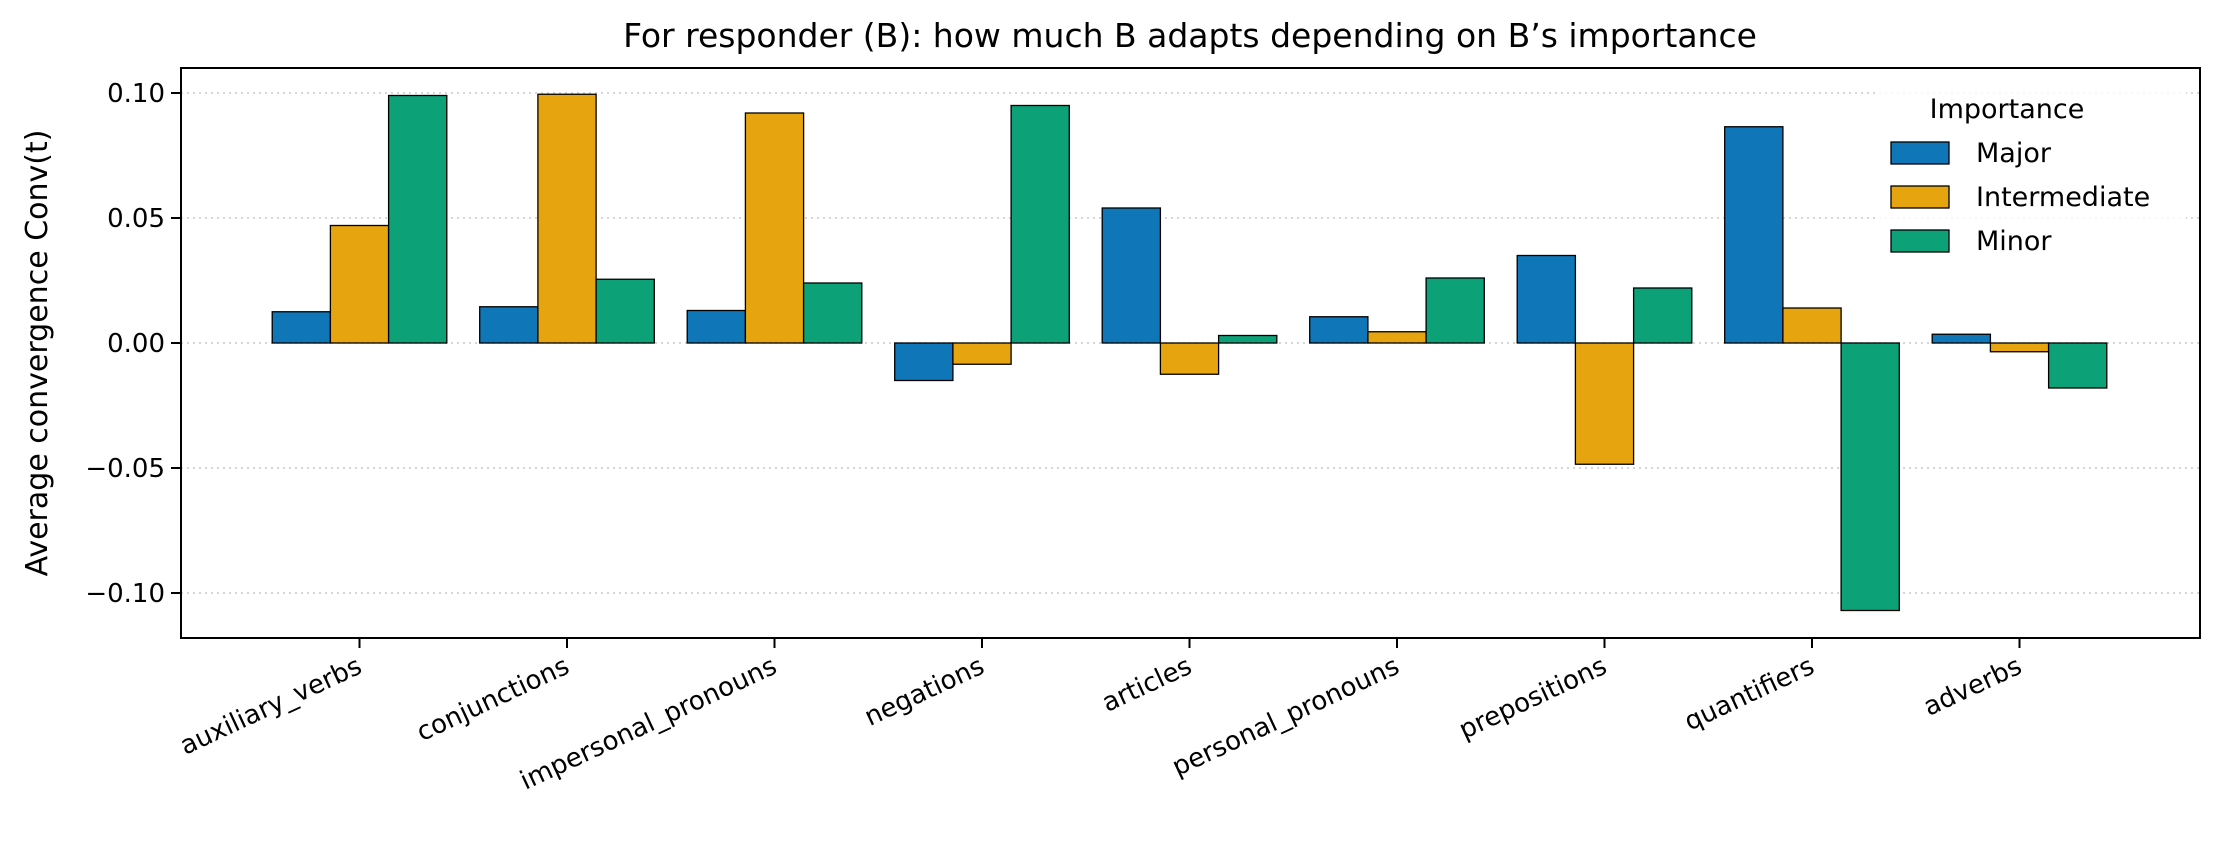 The image size is (2222, 846). Describe the element at coordinates (832, 313) in the screenshot. I see `bar-minor-impersonal_pronouns` at that location.